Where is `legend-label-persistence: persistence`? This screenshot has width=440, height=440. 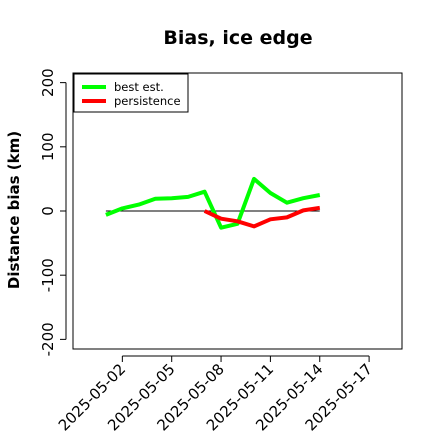
legend-label-persistence: persistence is located at coordinates (147, 101).